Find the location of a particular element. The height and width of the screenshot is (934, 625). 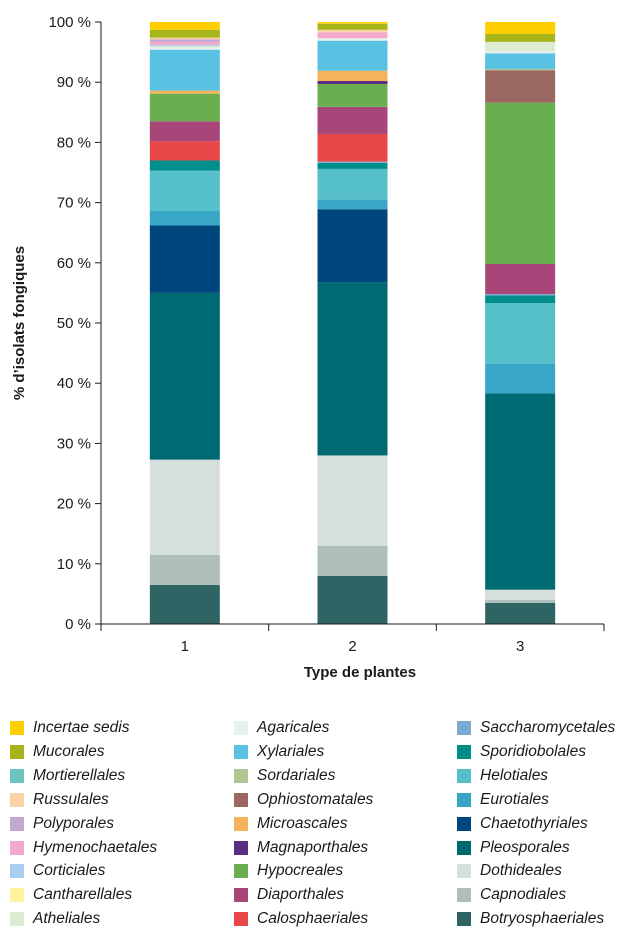

legend-item: Agaricales is located at coordinates (281, 728).